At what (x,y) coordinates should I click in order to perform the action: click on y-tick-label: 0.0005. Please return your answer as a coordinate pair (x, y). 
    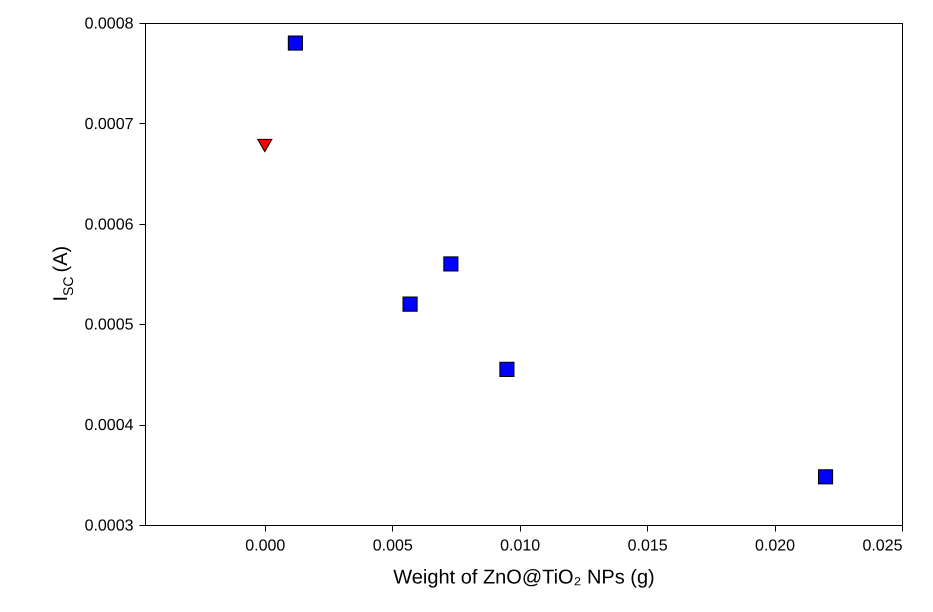
    Looking at the image, I should click on (109, 325).